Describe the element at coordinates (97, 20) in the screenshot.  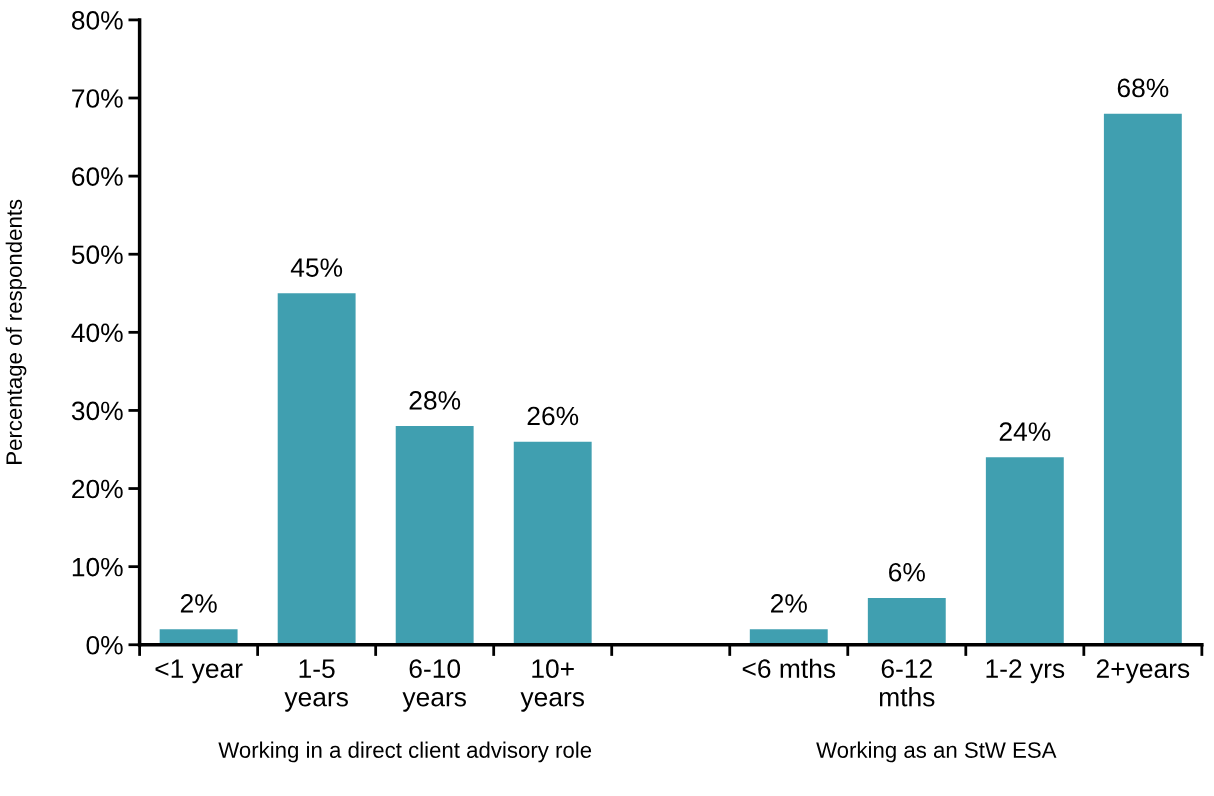
I see `y-tick-label: 80%` at that location.